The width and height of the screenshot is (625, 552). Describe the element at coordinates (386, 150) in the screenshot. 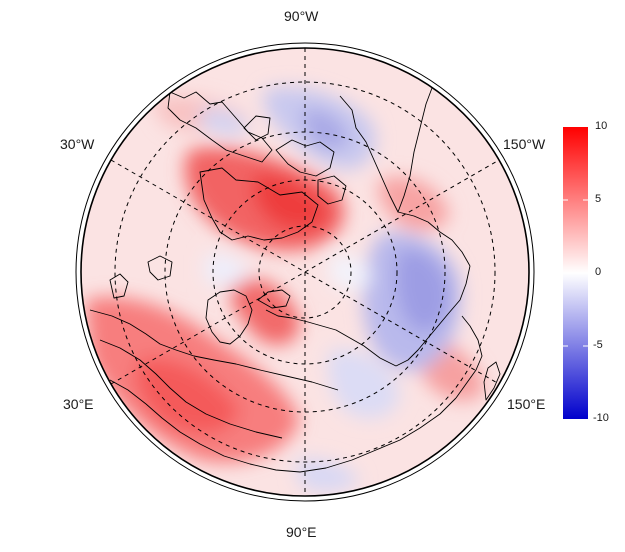

I see `north-america-west` at that location.